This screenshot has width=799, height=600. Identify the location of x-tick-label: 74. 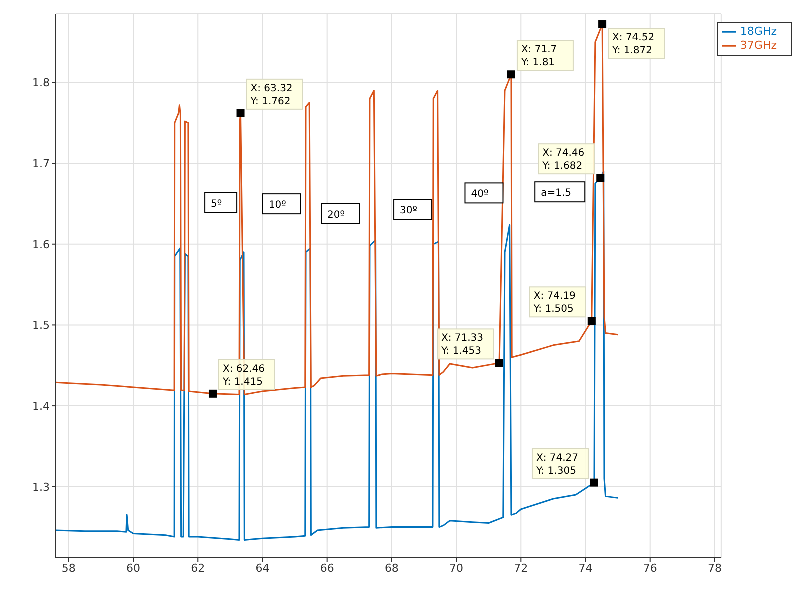
(585, 568).